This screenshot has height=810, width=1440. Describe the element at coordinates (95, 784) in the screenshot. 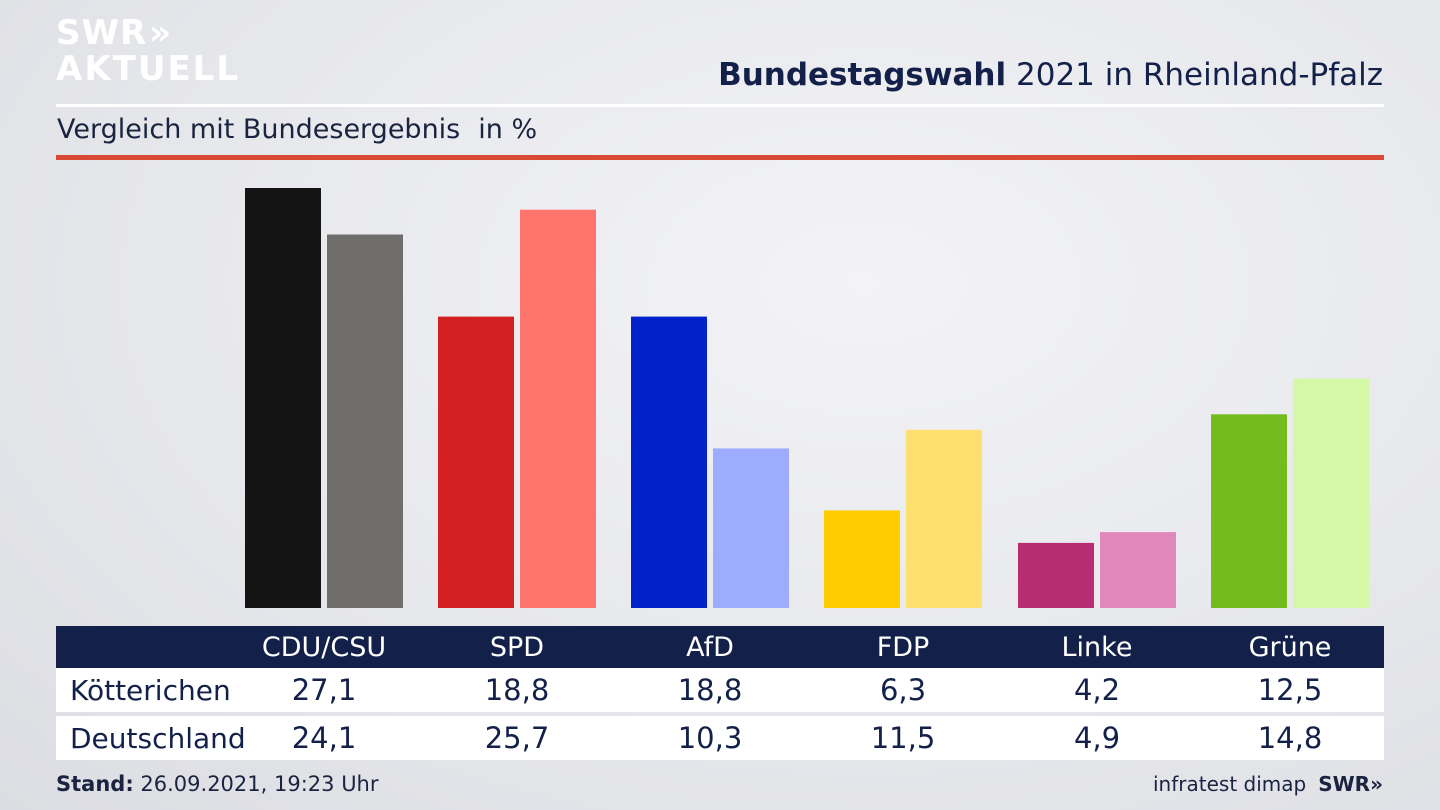

I see `stand-label: Stand:` at that location.